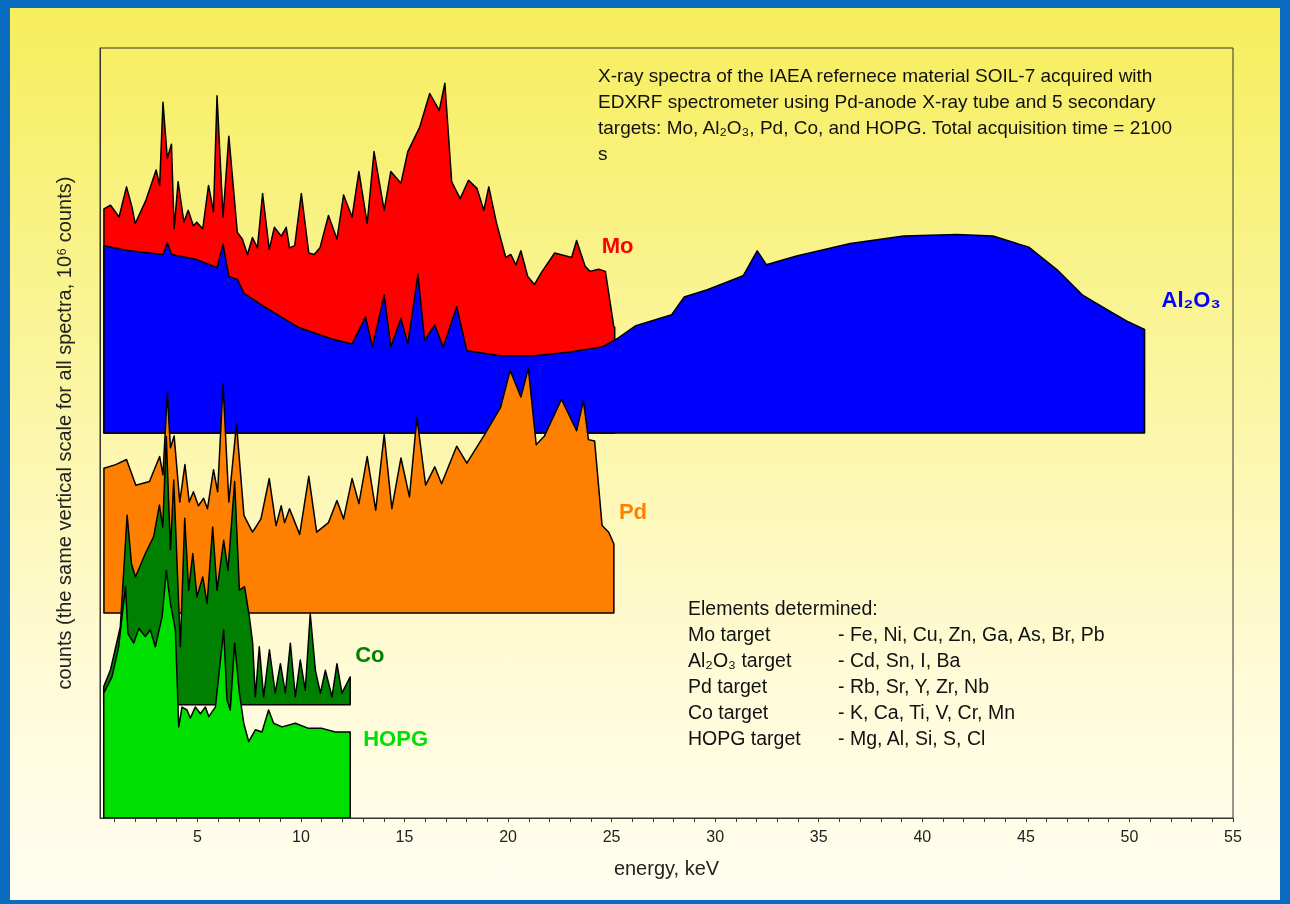 The width and height of the screenshot is (1290, 904). What do you see at coordinates (888, 114) in the screenshot?
I see `annotation: X-ray spectra of the IAEA refernece material SOIL-7 acquired with EDXRF spectrometer using Pd-anode X-ray tube and 5 secondary targets: Mo, Al₂O₃, Pd, Co, and HOPG. Total acquisition time = 2100 s` at bounding box center [888, 114].